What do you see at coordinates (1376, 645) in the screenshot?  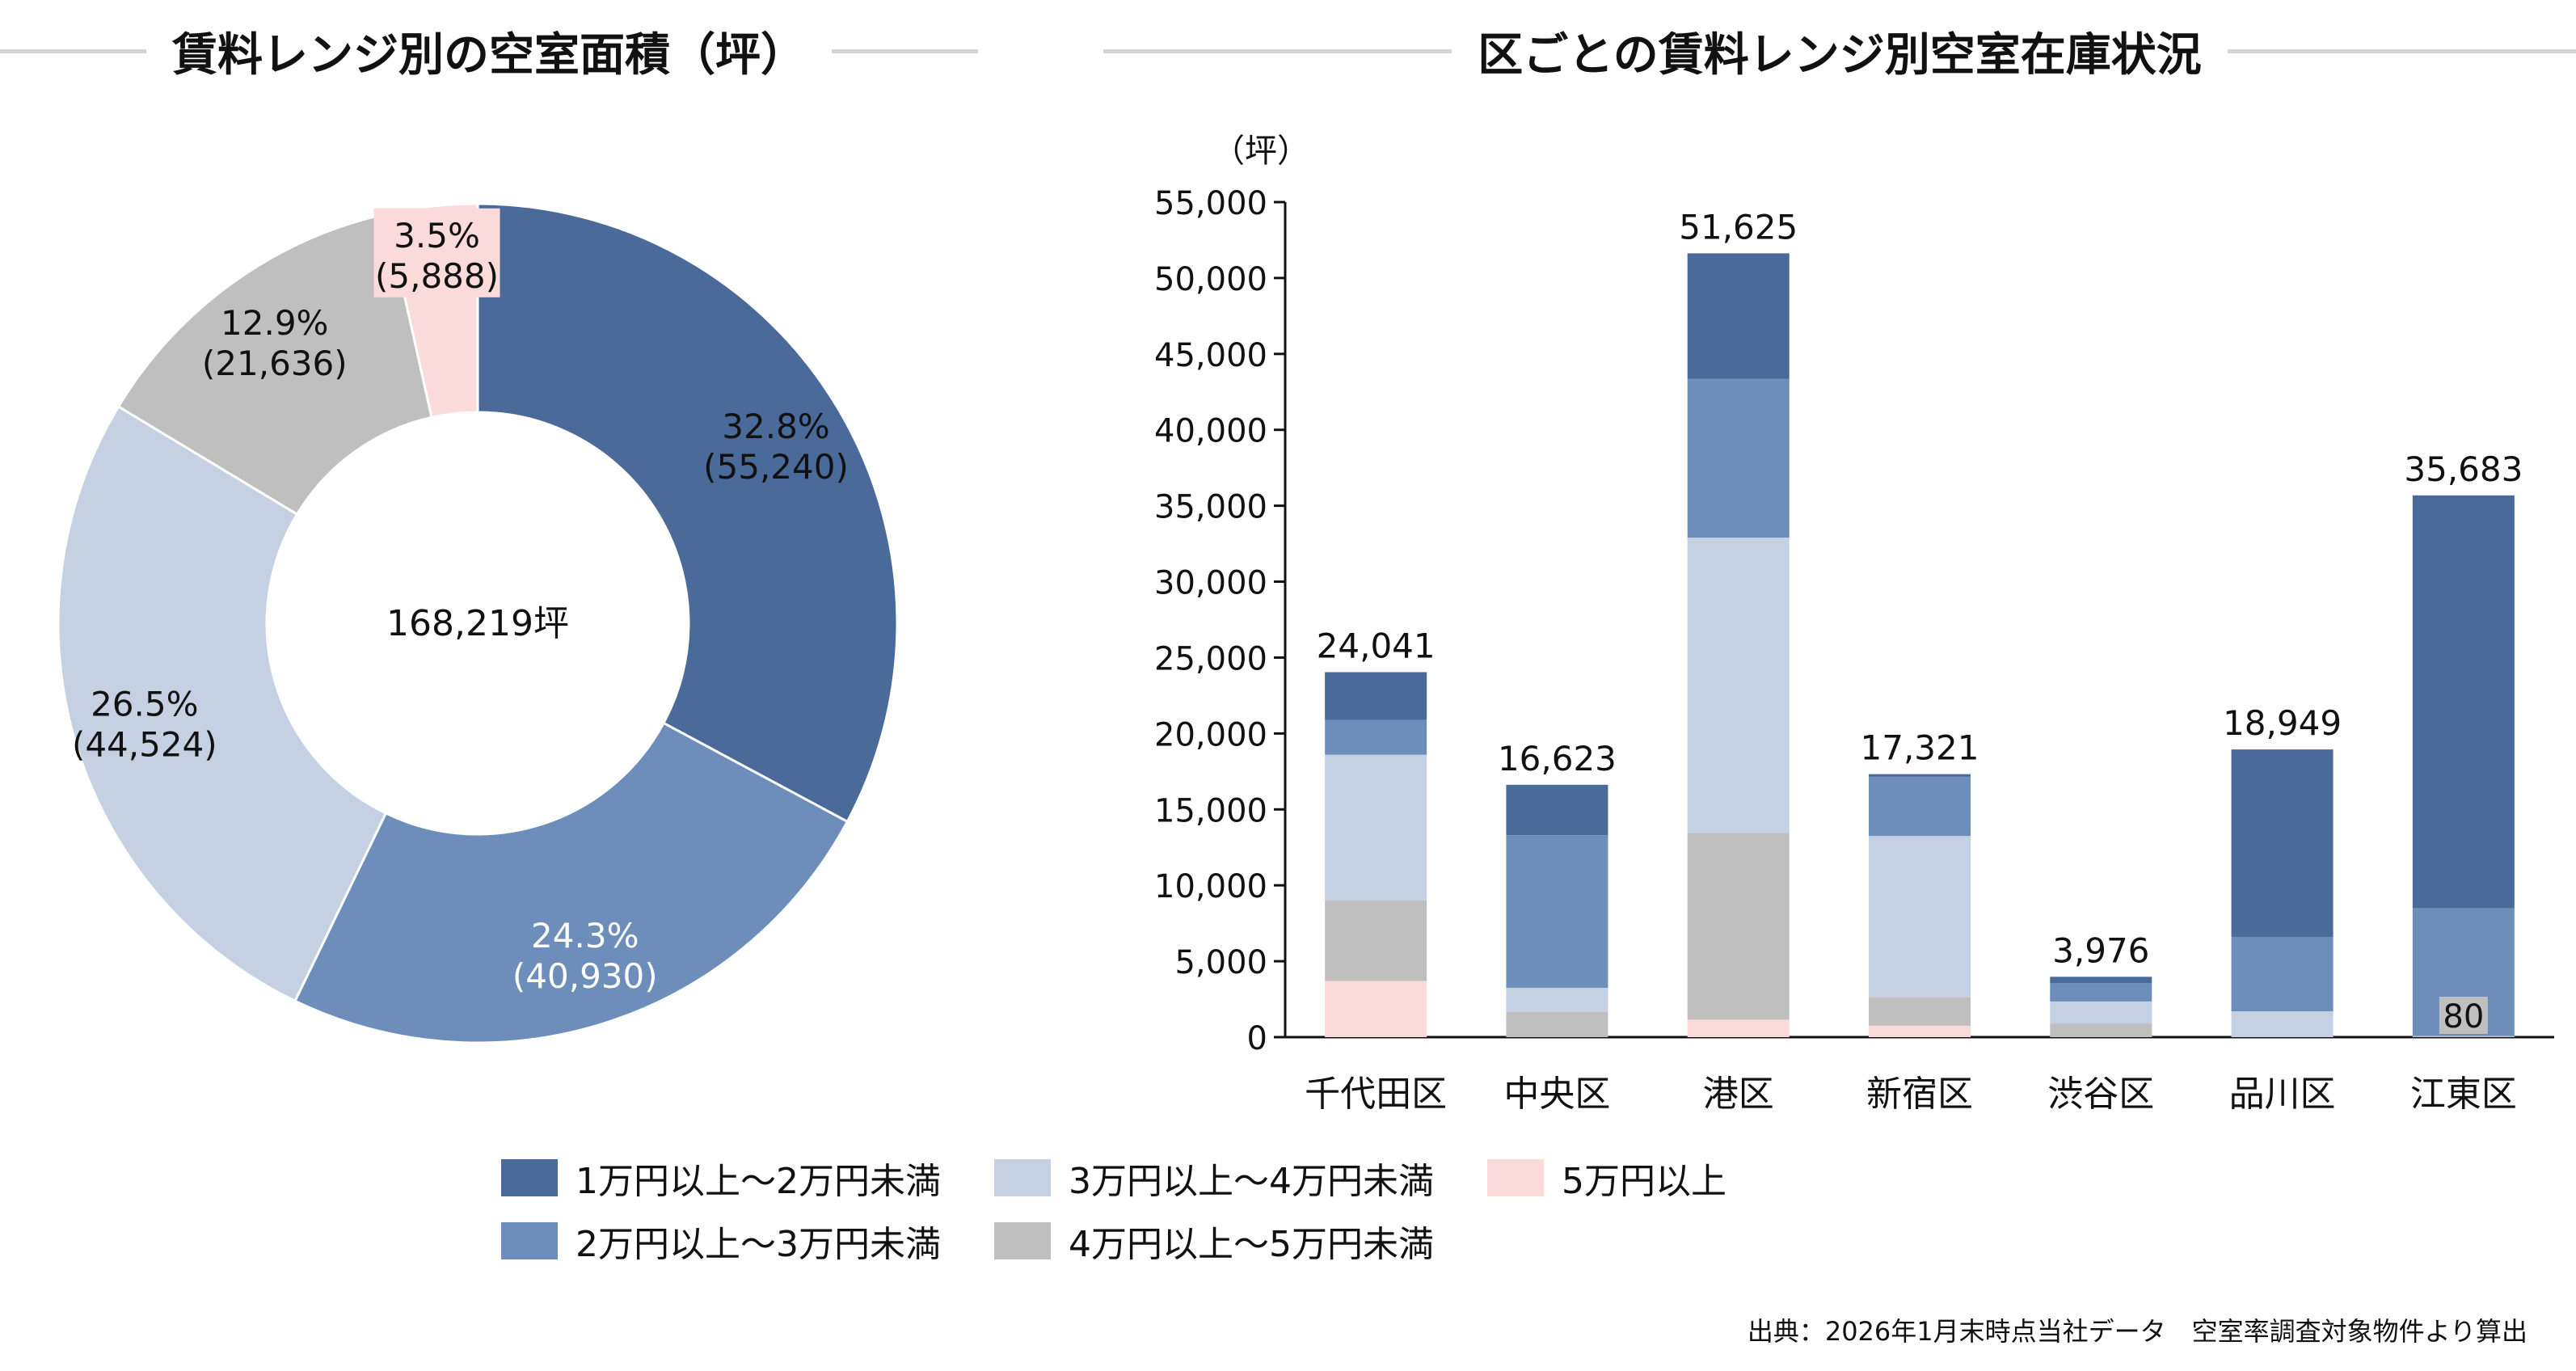 I see `bar-total-label: 24,041` at bounding box center [1376, 645].